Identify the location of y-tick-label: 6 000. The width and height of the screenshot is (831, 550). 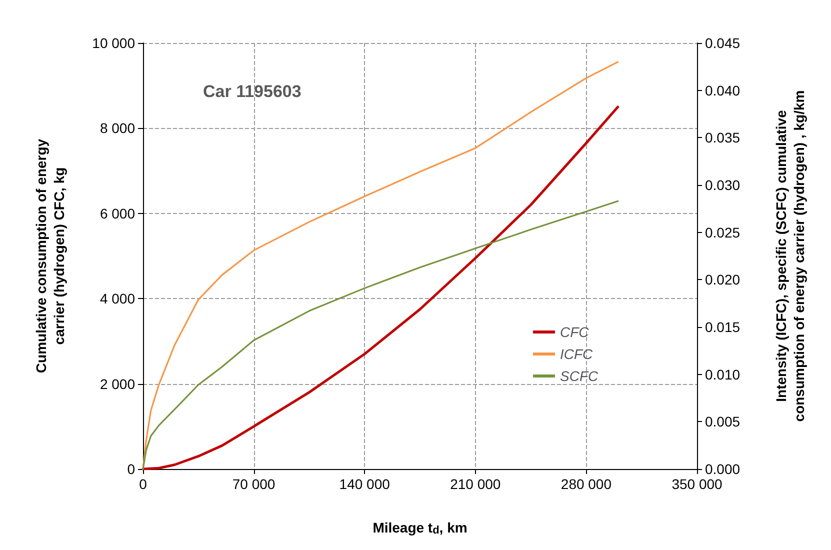
(118, 213).